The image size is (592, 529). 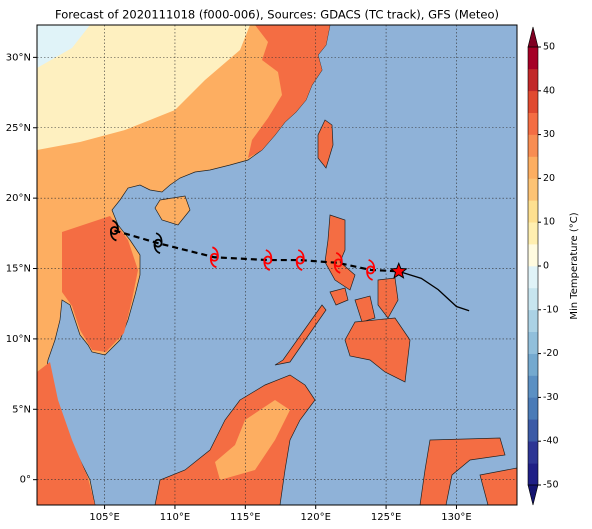 What do you see at coordinates (549, 134) in the screenshot?
I see `colorbar-tick-label: 30` at bounding box center [549, 134].